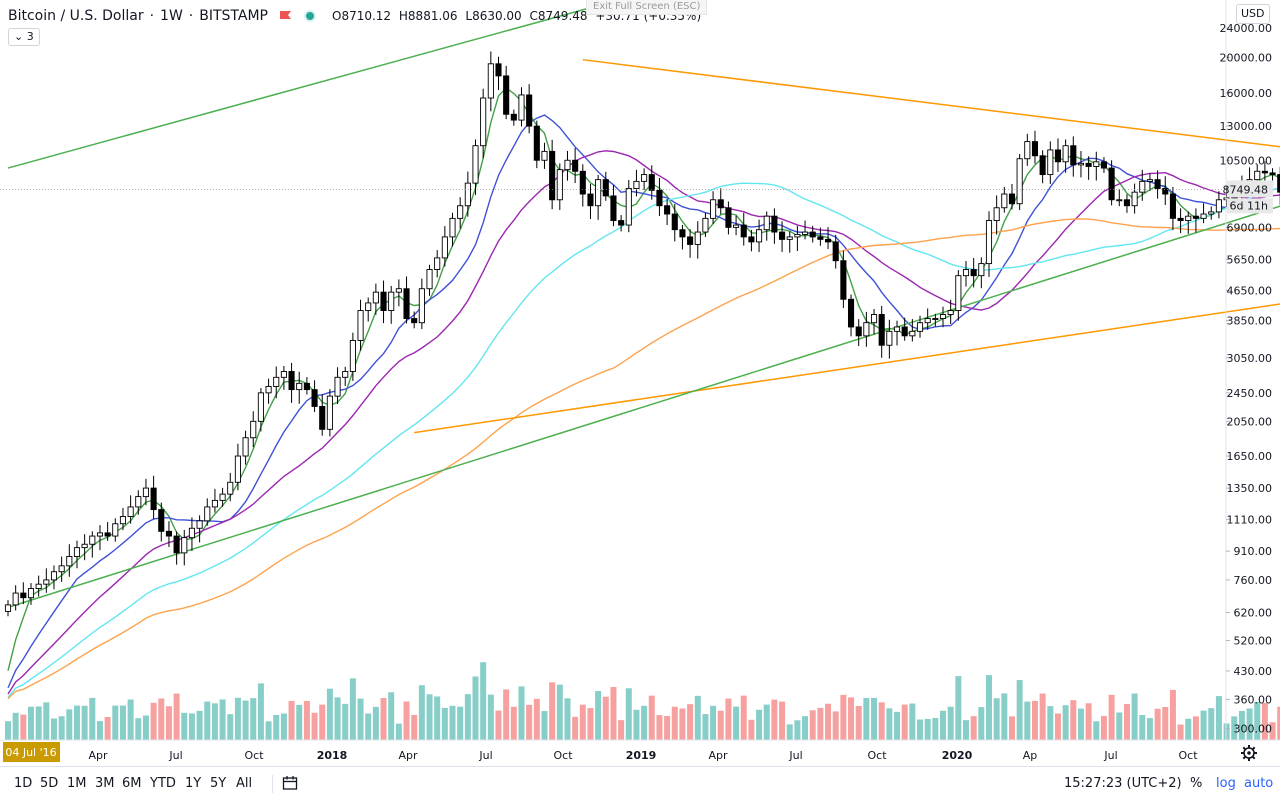  I want to click on price-tick-label: 10500.00, so click(1246, 160).